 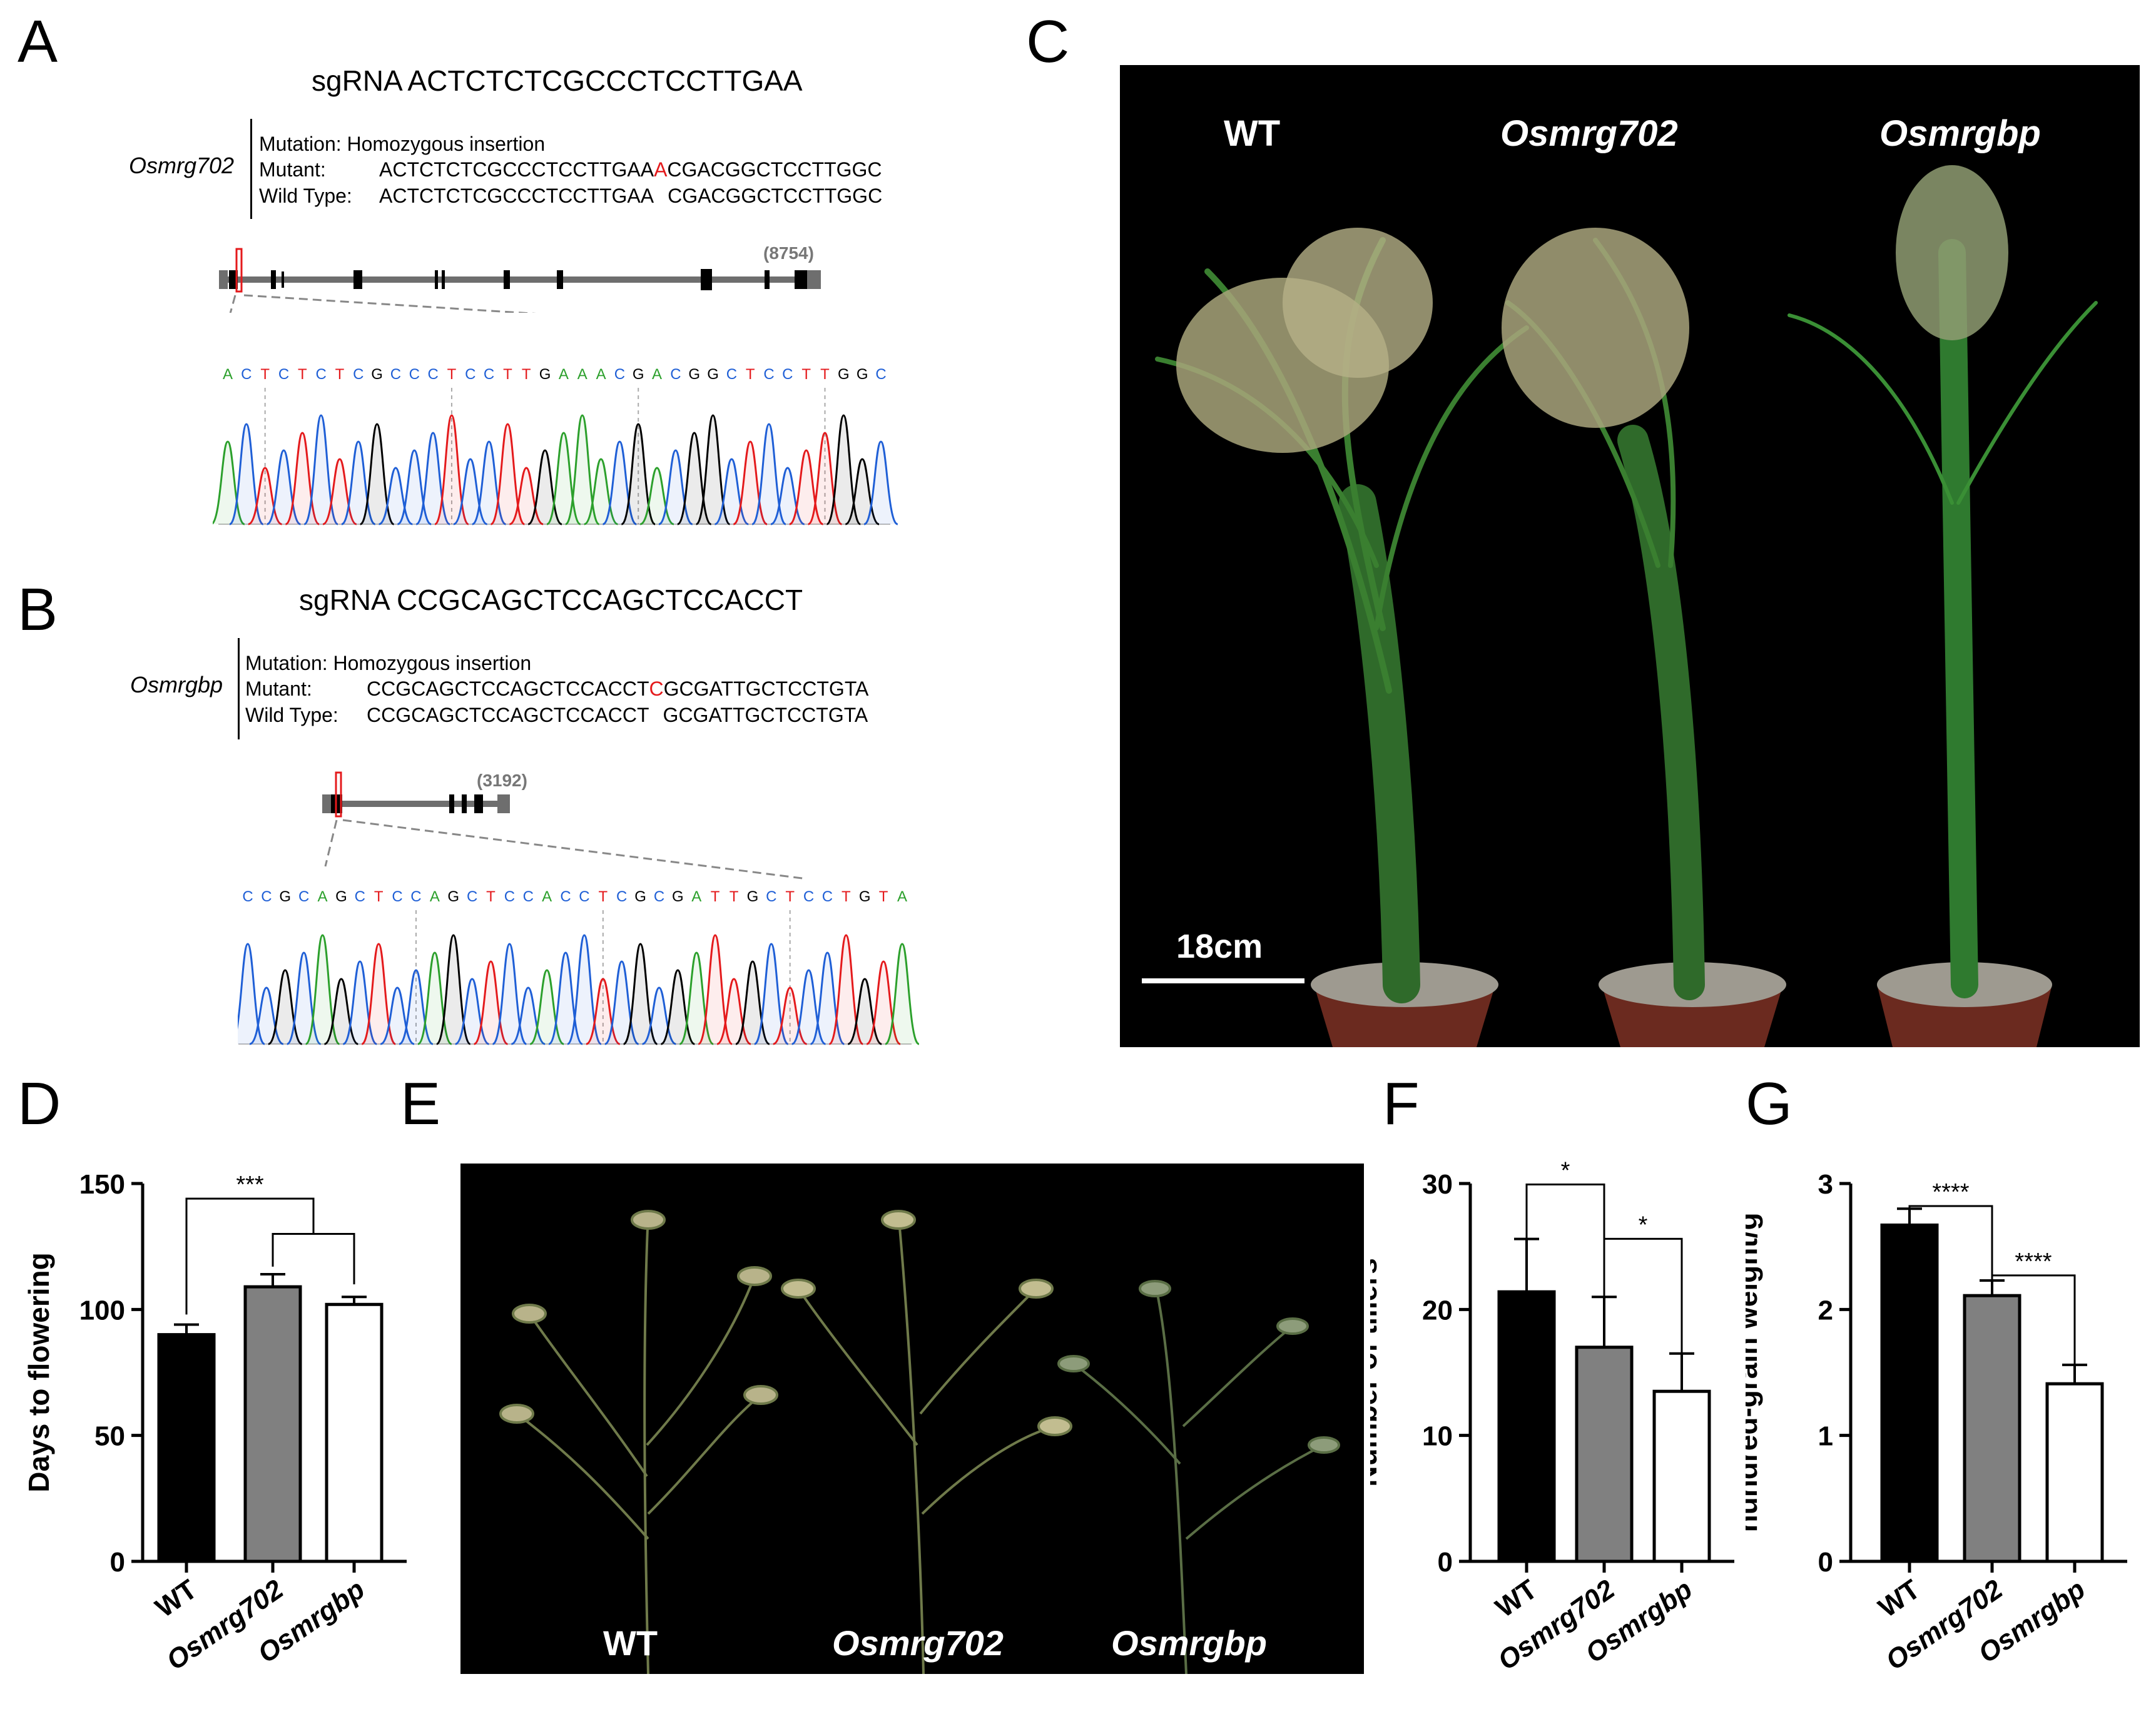 What do you see at coordinates (788, 253) in the screenshot?
I see `gene-a-length: (8754)` at bounding box center [788, 253].